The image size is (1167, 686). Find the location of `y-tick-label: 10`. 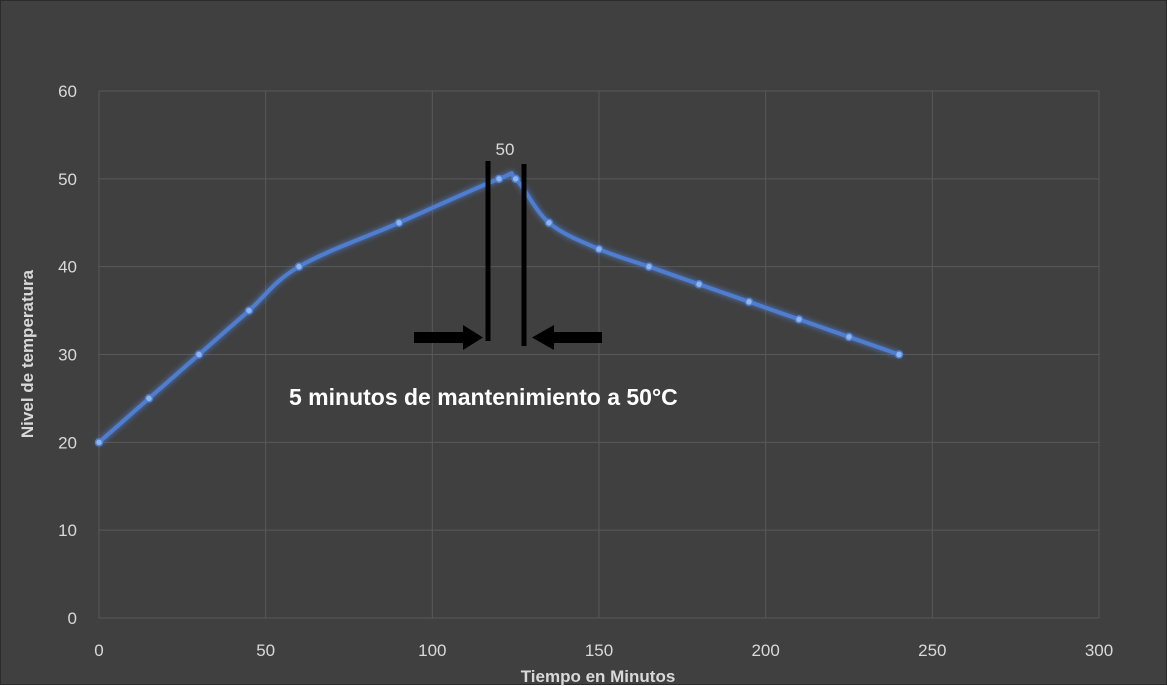

y-tick-label: 10 is located at coordinates (67, 530).